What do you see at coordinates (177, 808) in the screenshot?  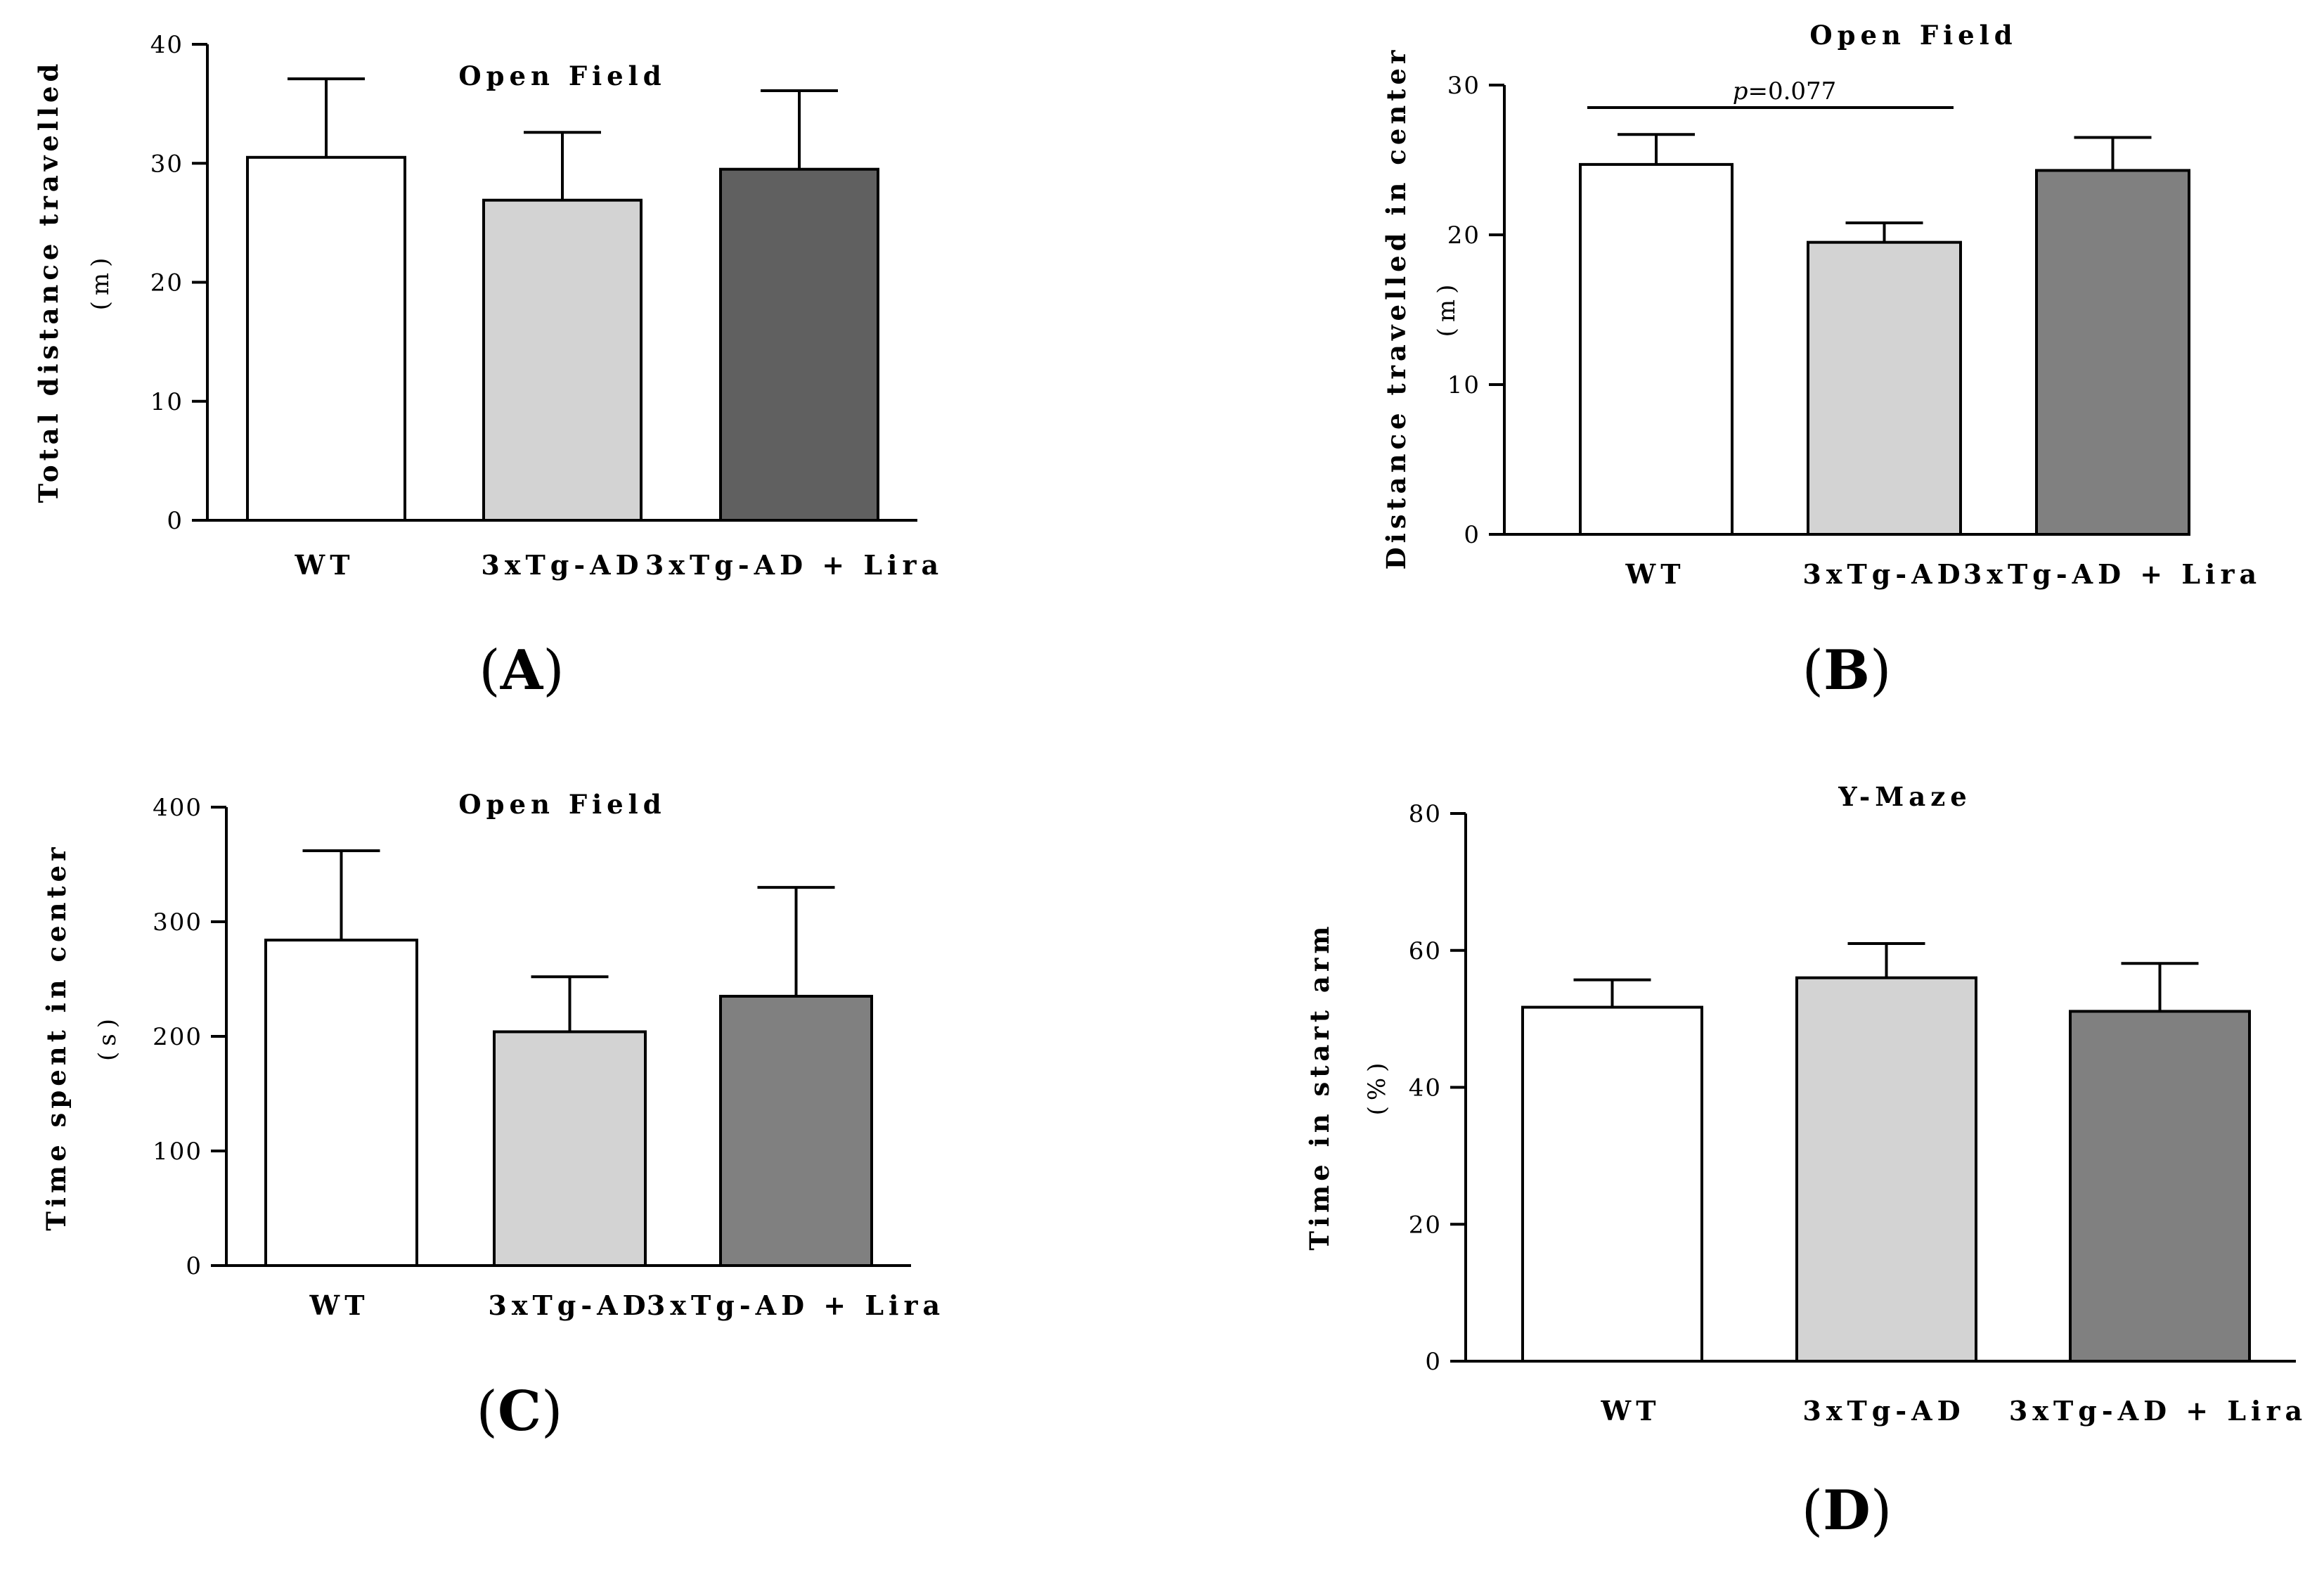 I see `y-tick-label: 400` at bounding box center [177, 808].